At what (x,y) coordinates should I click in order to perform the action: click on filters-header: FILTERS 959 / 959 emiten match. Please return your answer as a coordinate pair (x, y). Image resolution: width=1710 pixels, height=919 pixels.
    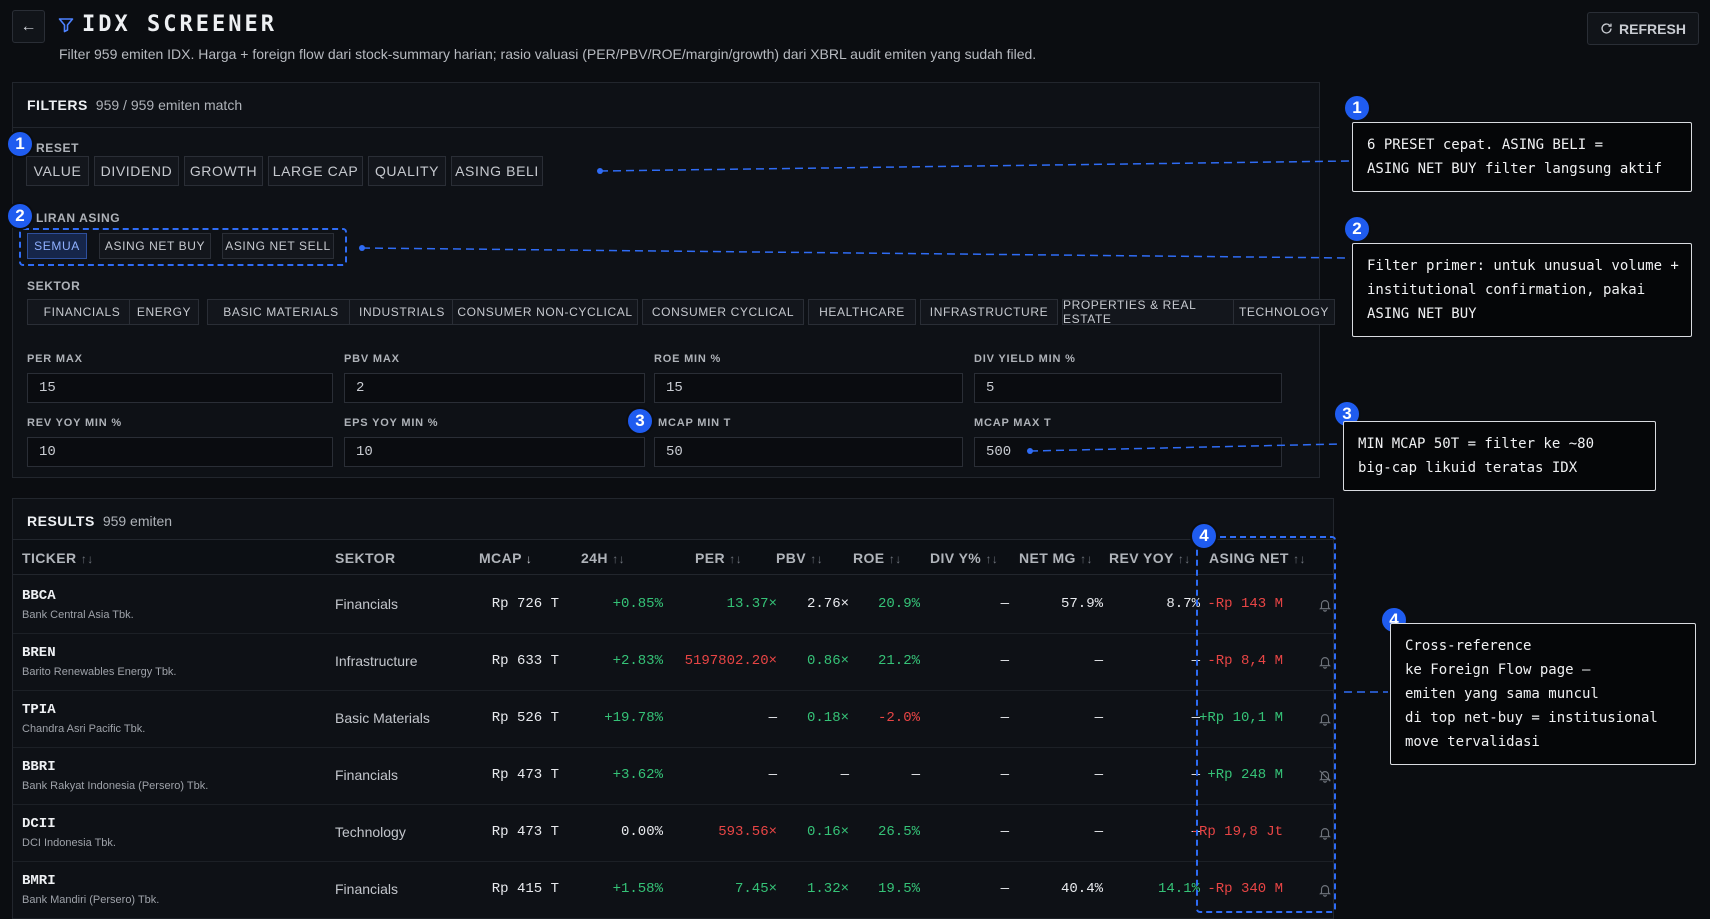
    Looking at the image, I should click on (134, 105).